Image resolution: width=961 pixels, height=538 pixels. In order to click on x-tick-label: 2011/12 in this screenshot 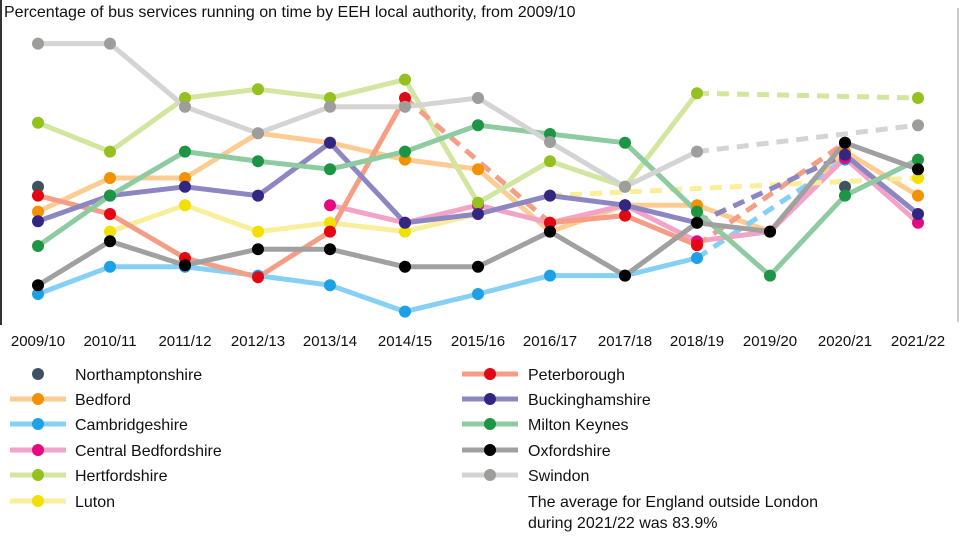, I will do `click(184, 341)`.